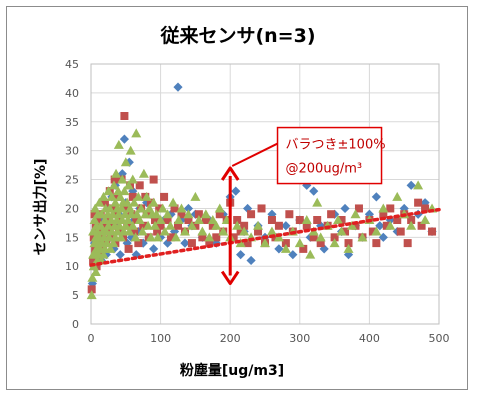 Image resolution: width=480 pixels, height=400 pixels. Describe the element at coordinates (369, 338) in the screenshot. I see `x-tick-label: 400` at that location.